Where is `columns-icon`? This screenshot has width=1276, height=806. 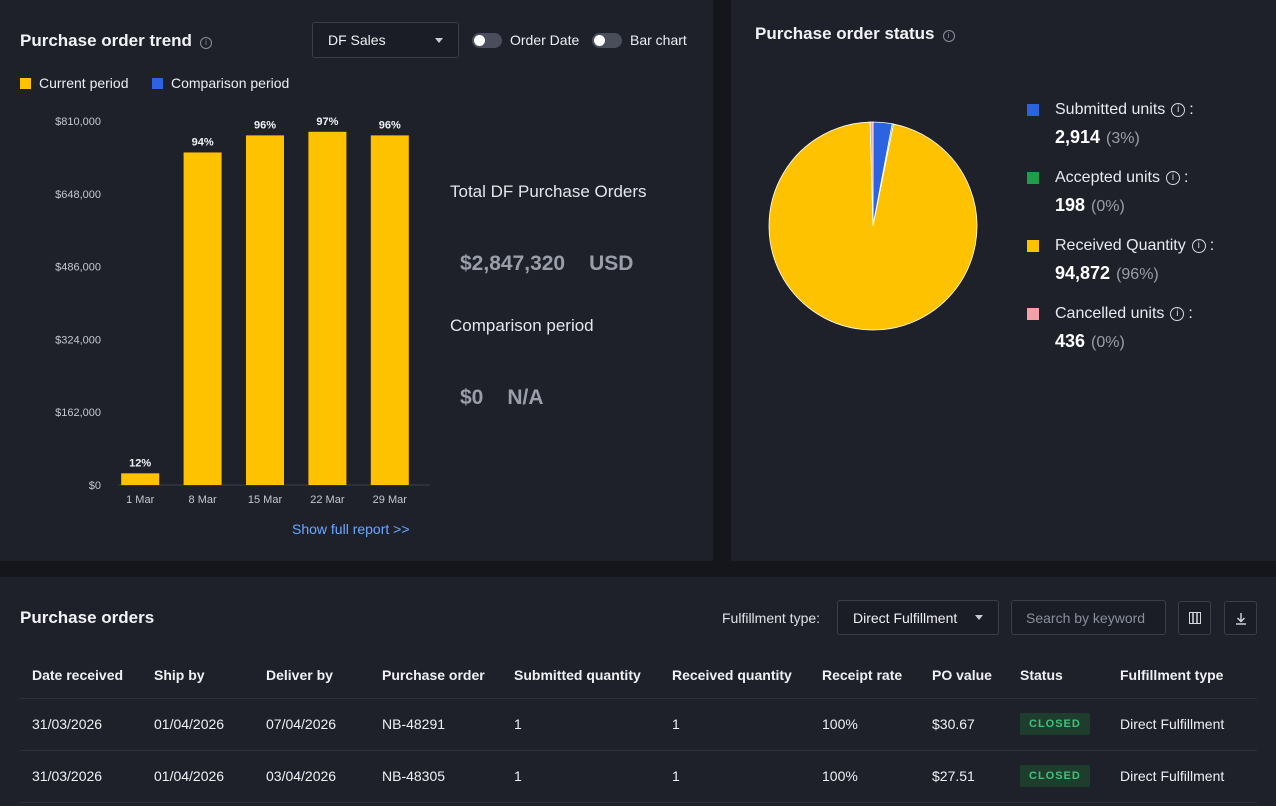
columns-icon is located at coordinates (1194, 618).